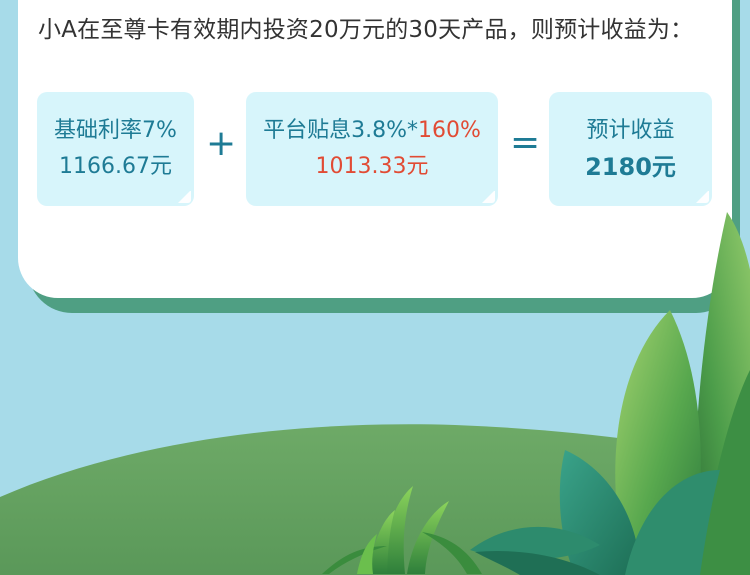 The height and width of the screenshot is (575, 750). Describe the element at coordinates (402, 530) in the screenshot. I see `grass-tuft` at that location.